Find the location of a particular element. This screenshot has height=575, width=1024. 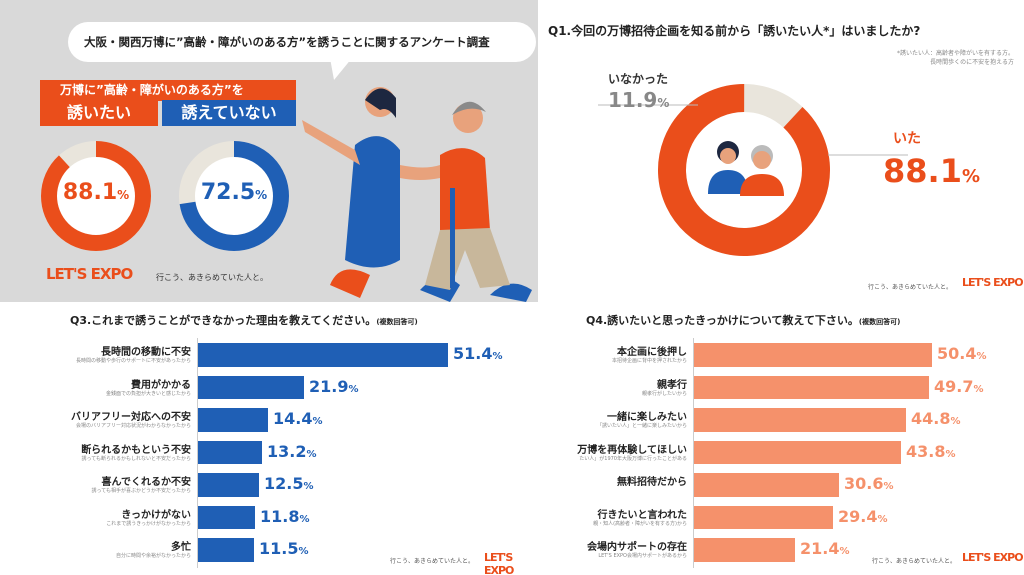

q1-leader-line-no is located at coordinates (648, 105).